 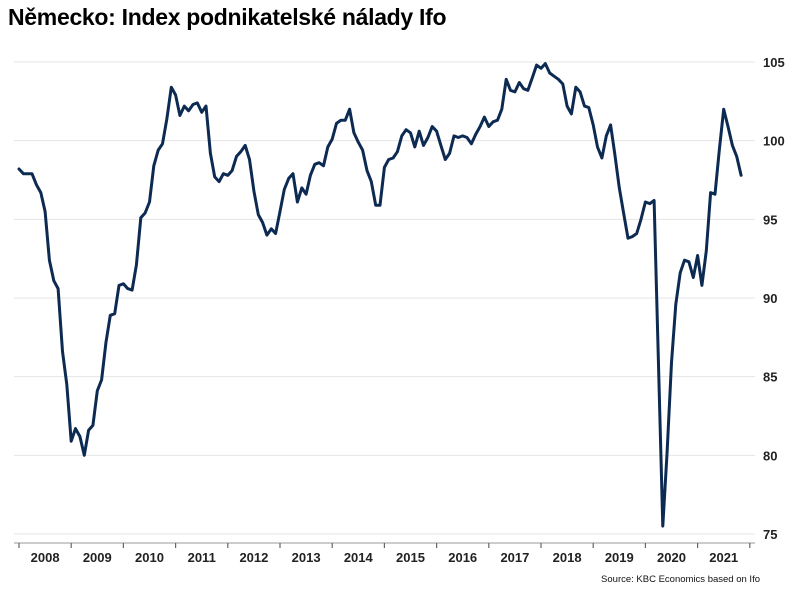 I want to click on chart-title: Německo: Index podnikatelské nálady Ifo, so click(x=227, y=17).